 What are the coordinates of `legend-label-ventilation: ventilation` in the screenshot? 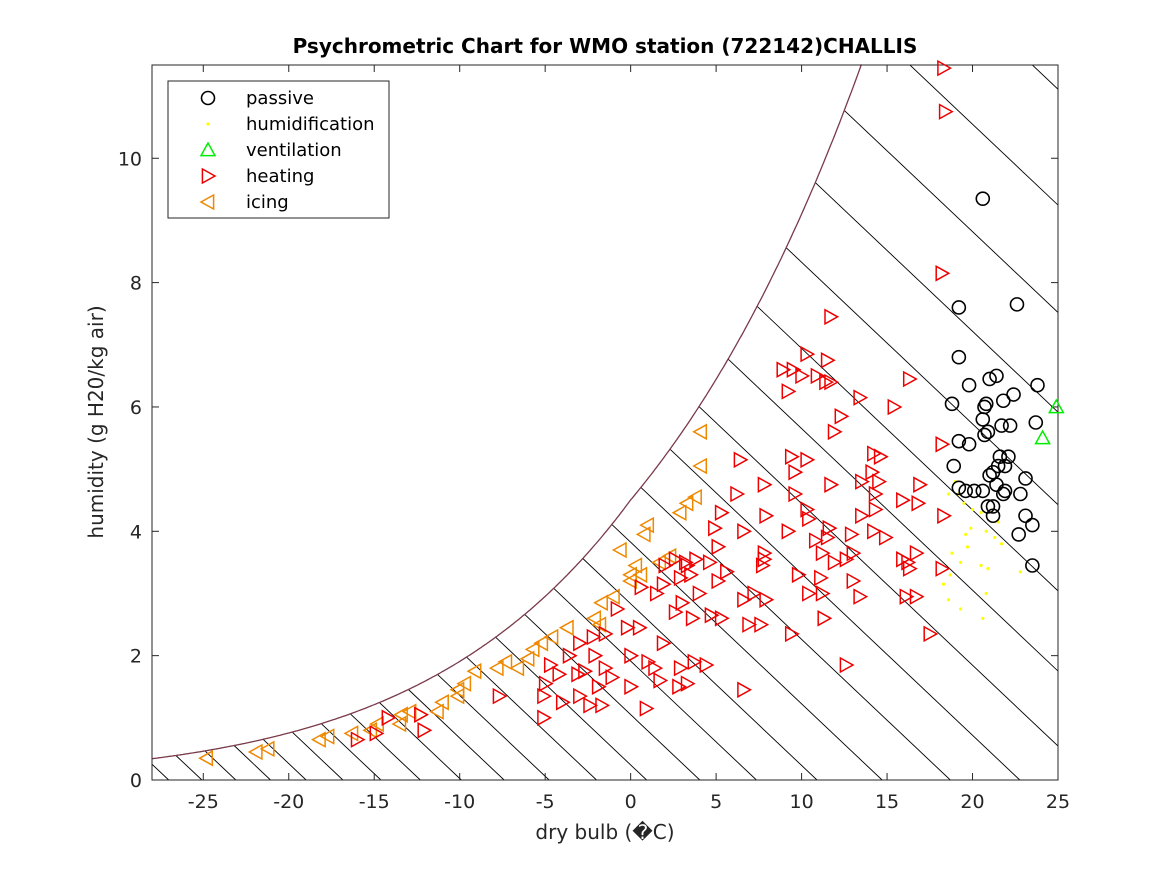 It's located at (294, 150).